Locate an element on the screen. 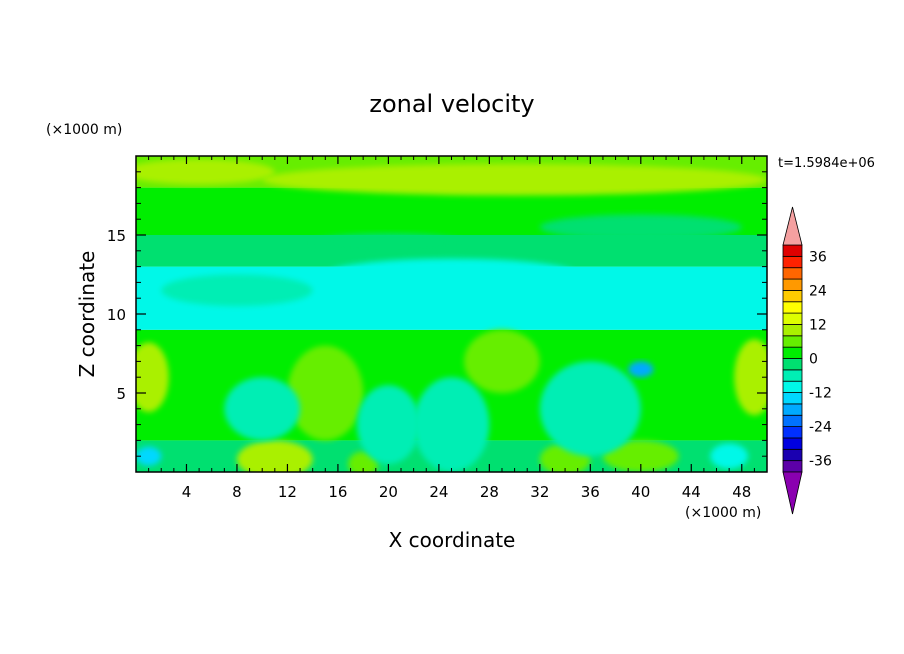 The image size is (904, 654). colorbar-tick-label: -36 is located at coordinates (820, 462).